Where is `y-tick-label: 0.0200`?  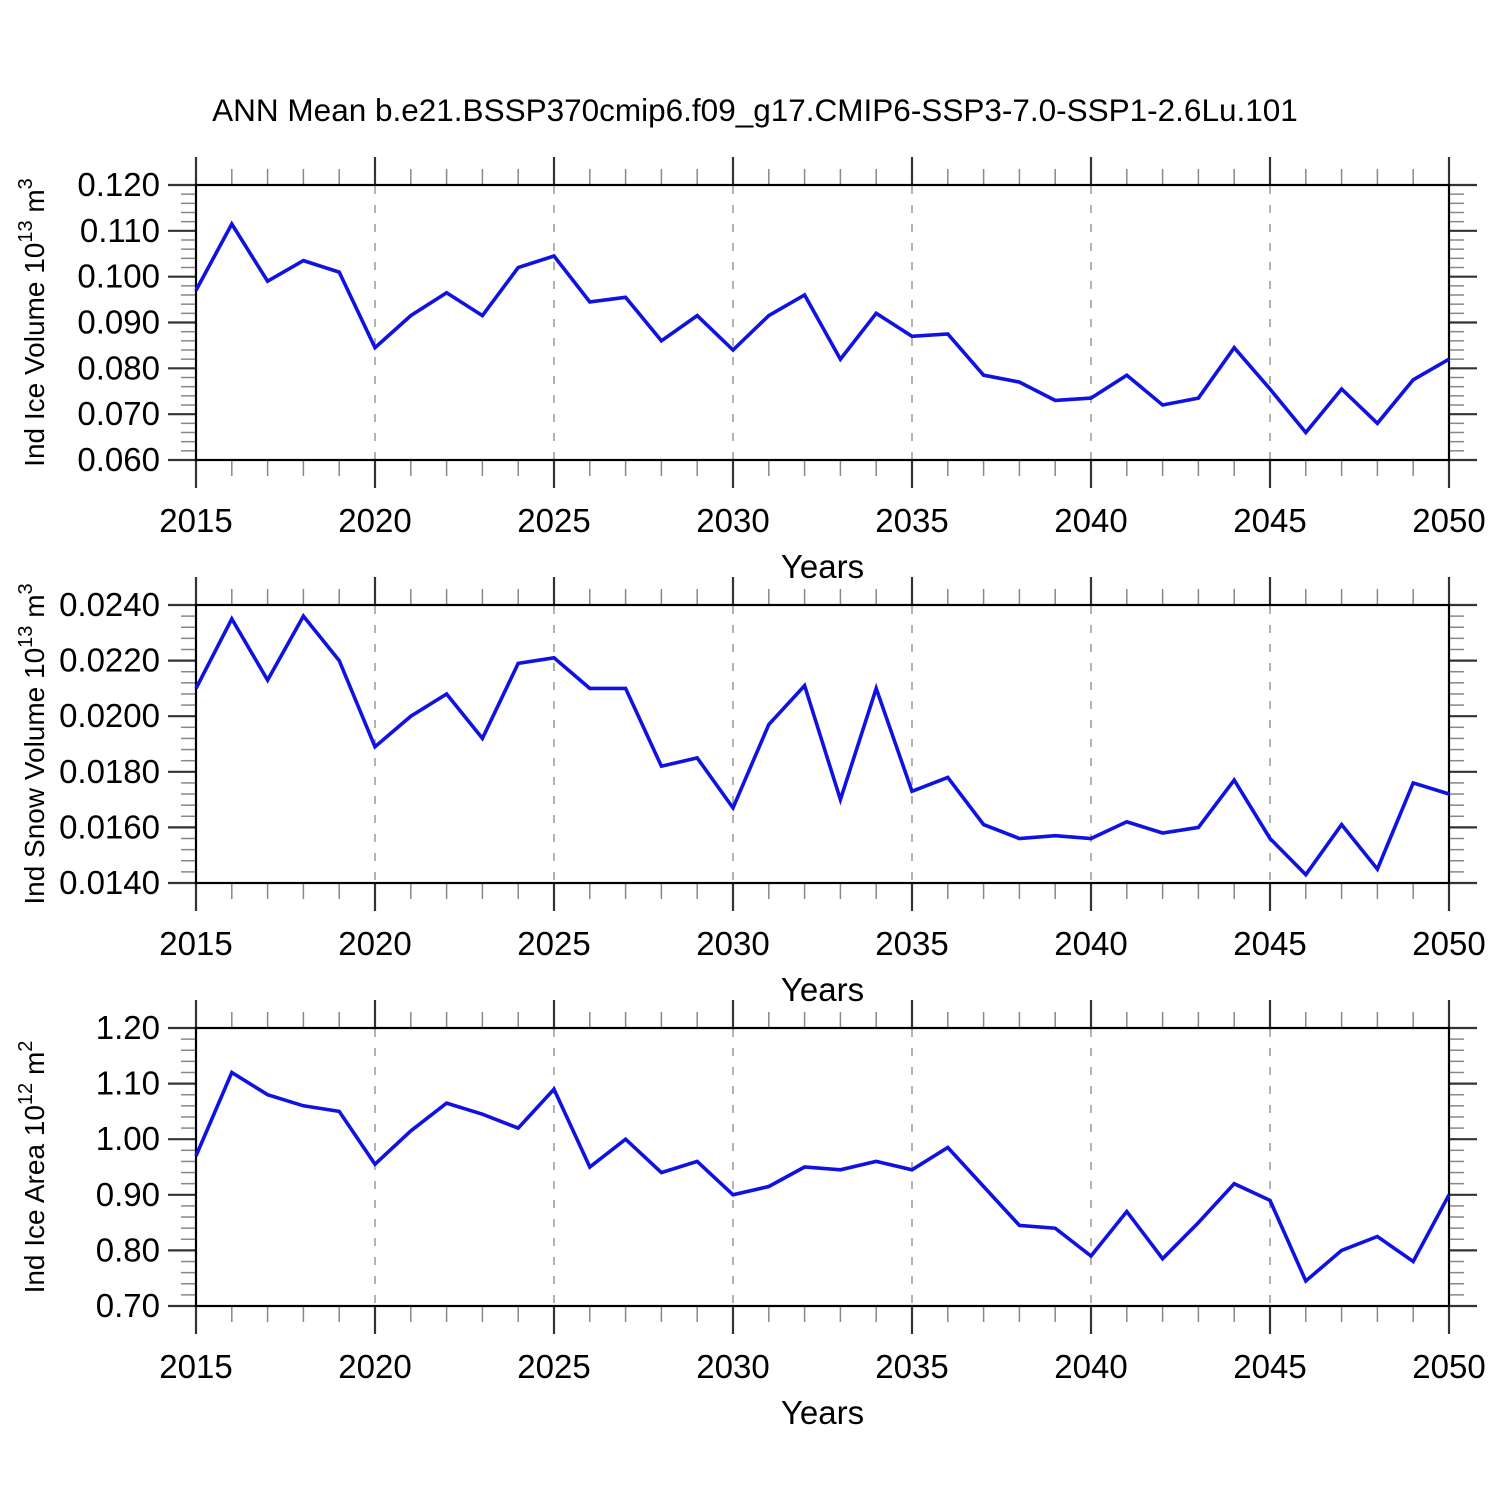
y-tick-label: 0.0200 is located at coordinates (109, 715).